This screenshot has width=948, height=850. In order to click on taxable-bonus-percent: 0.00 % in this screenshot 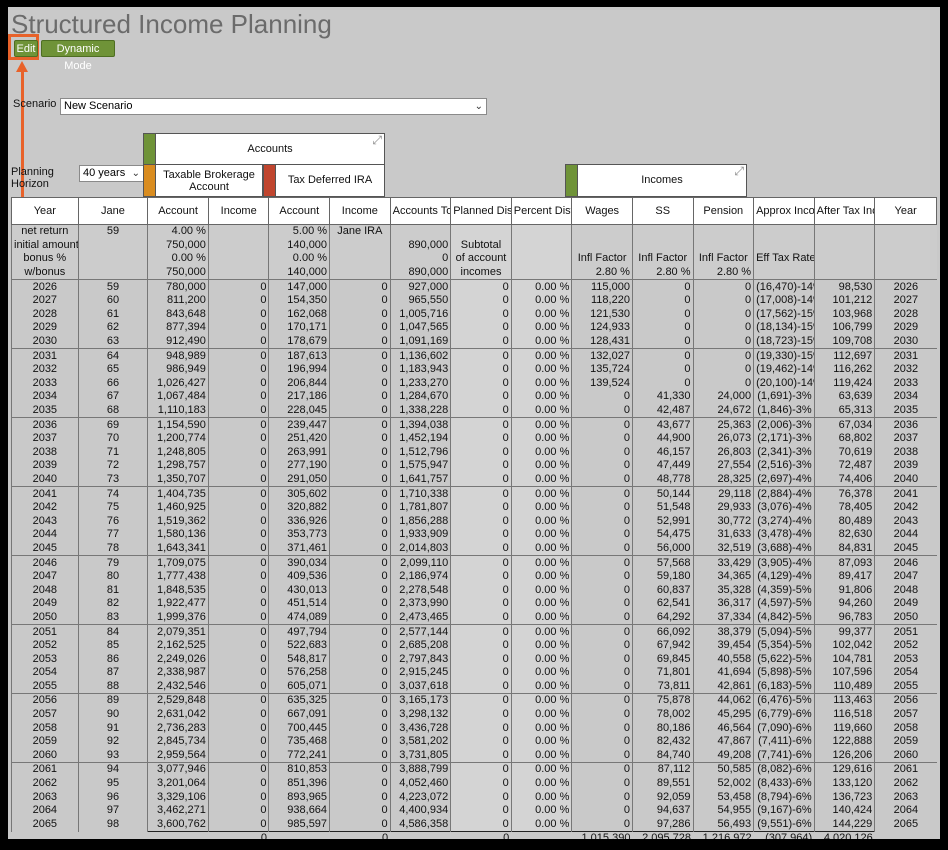, I will do `click(178, 259)`.